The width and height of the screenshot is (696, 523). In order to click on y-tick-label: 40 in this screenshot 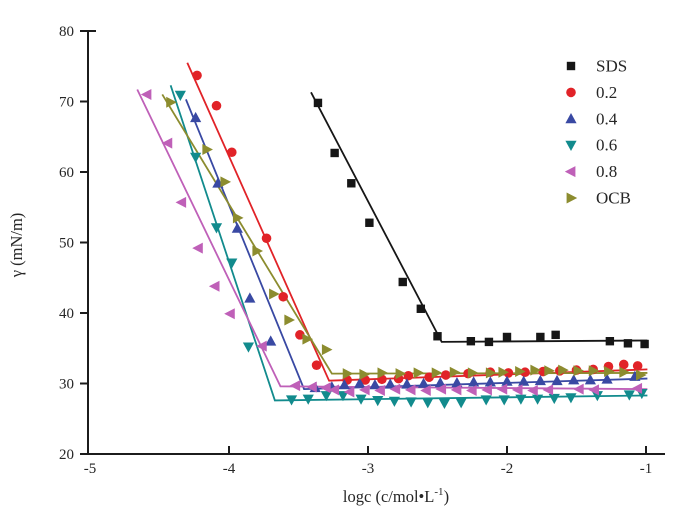, I will do `click(66, 314)`.